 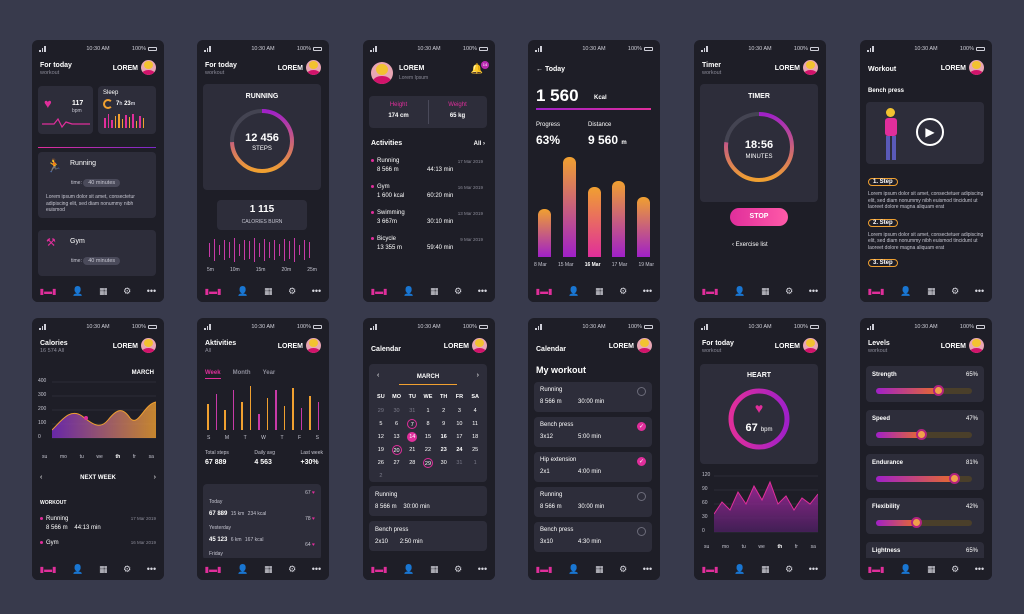 I want to click on sleep-card: Sleep 7h 23m, so click(x=127, y=110).